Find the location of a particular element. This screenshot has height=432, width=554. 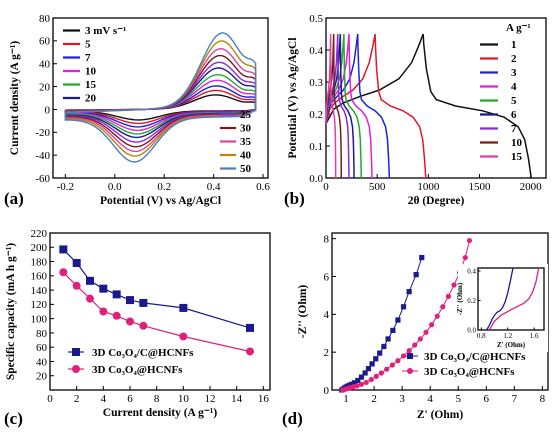

panel-label-d: (d) is located at coordinates (292, 418).